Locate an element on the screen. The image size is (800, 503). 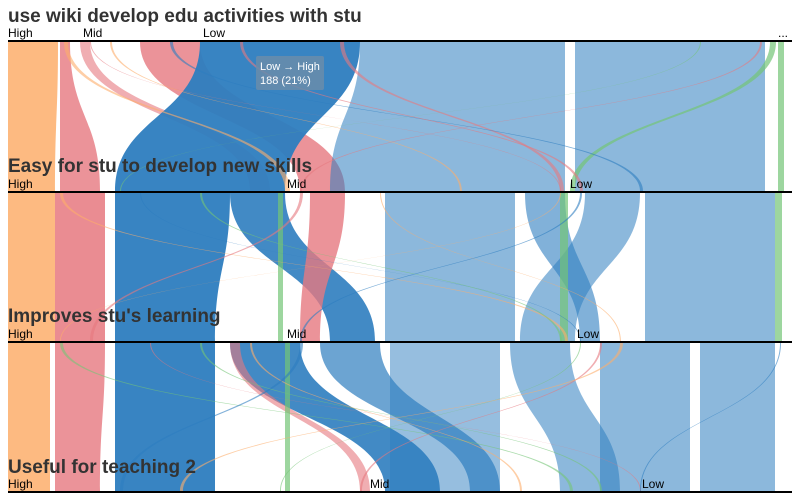
tooltip: Low → High 188 (21%) is located at coordinates (290, 73).